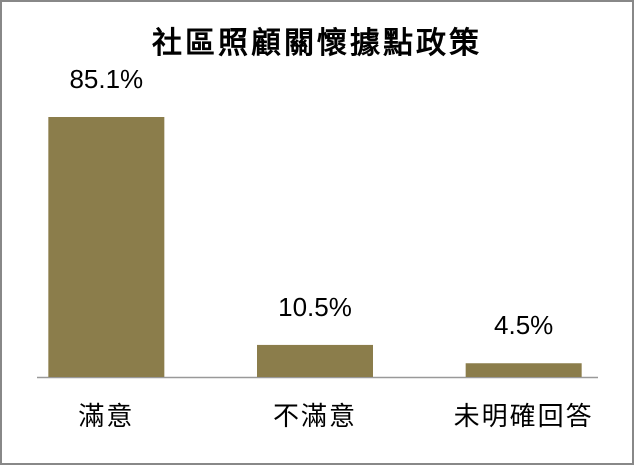  I want to click on value-label: 4.5%, so click(523, 325).